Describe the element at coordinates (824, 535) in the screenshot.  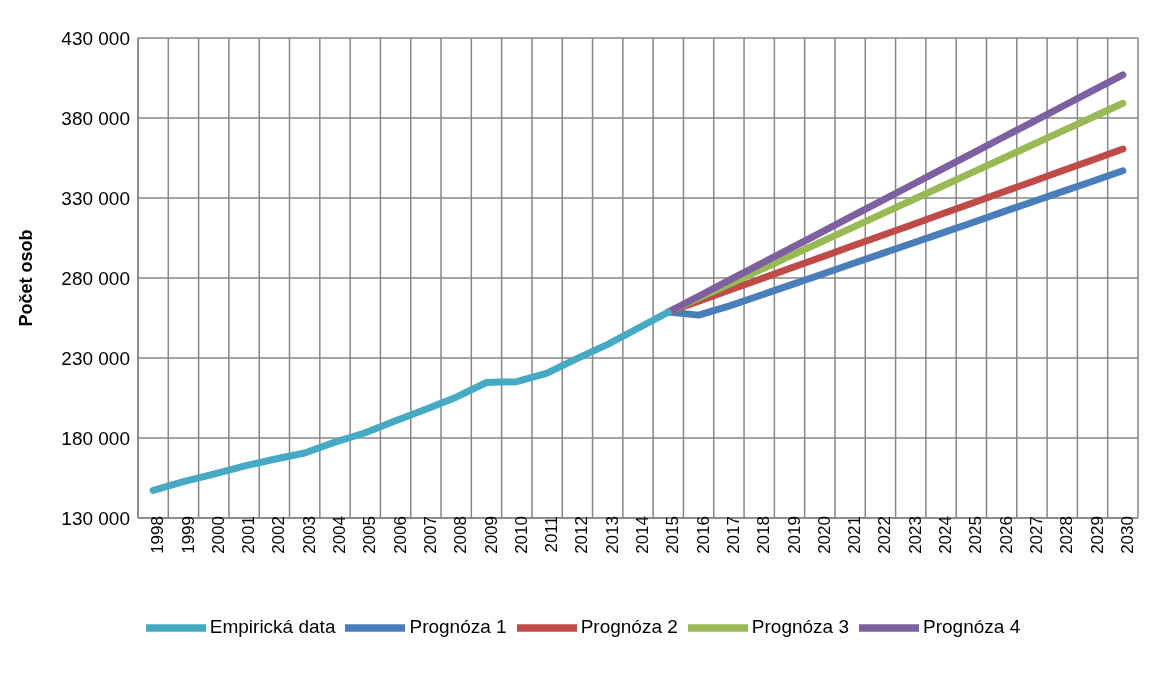
I see `x-tick-label: 2020` at that location.